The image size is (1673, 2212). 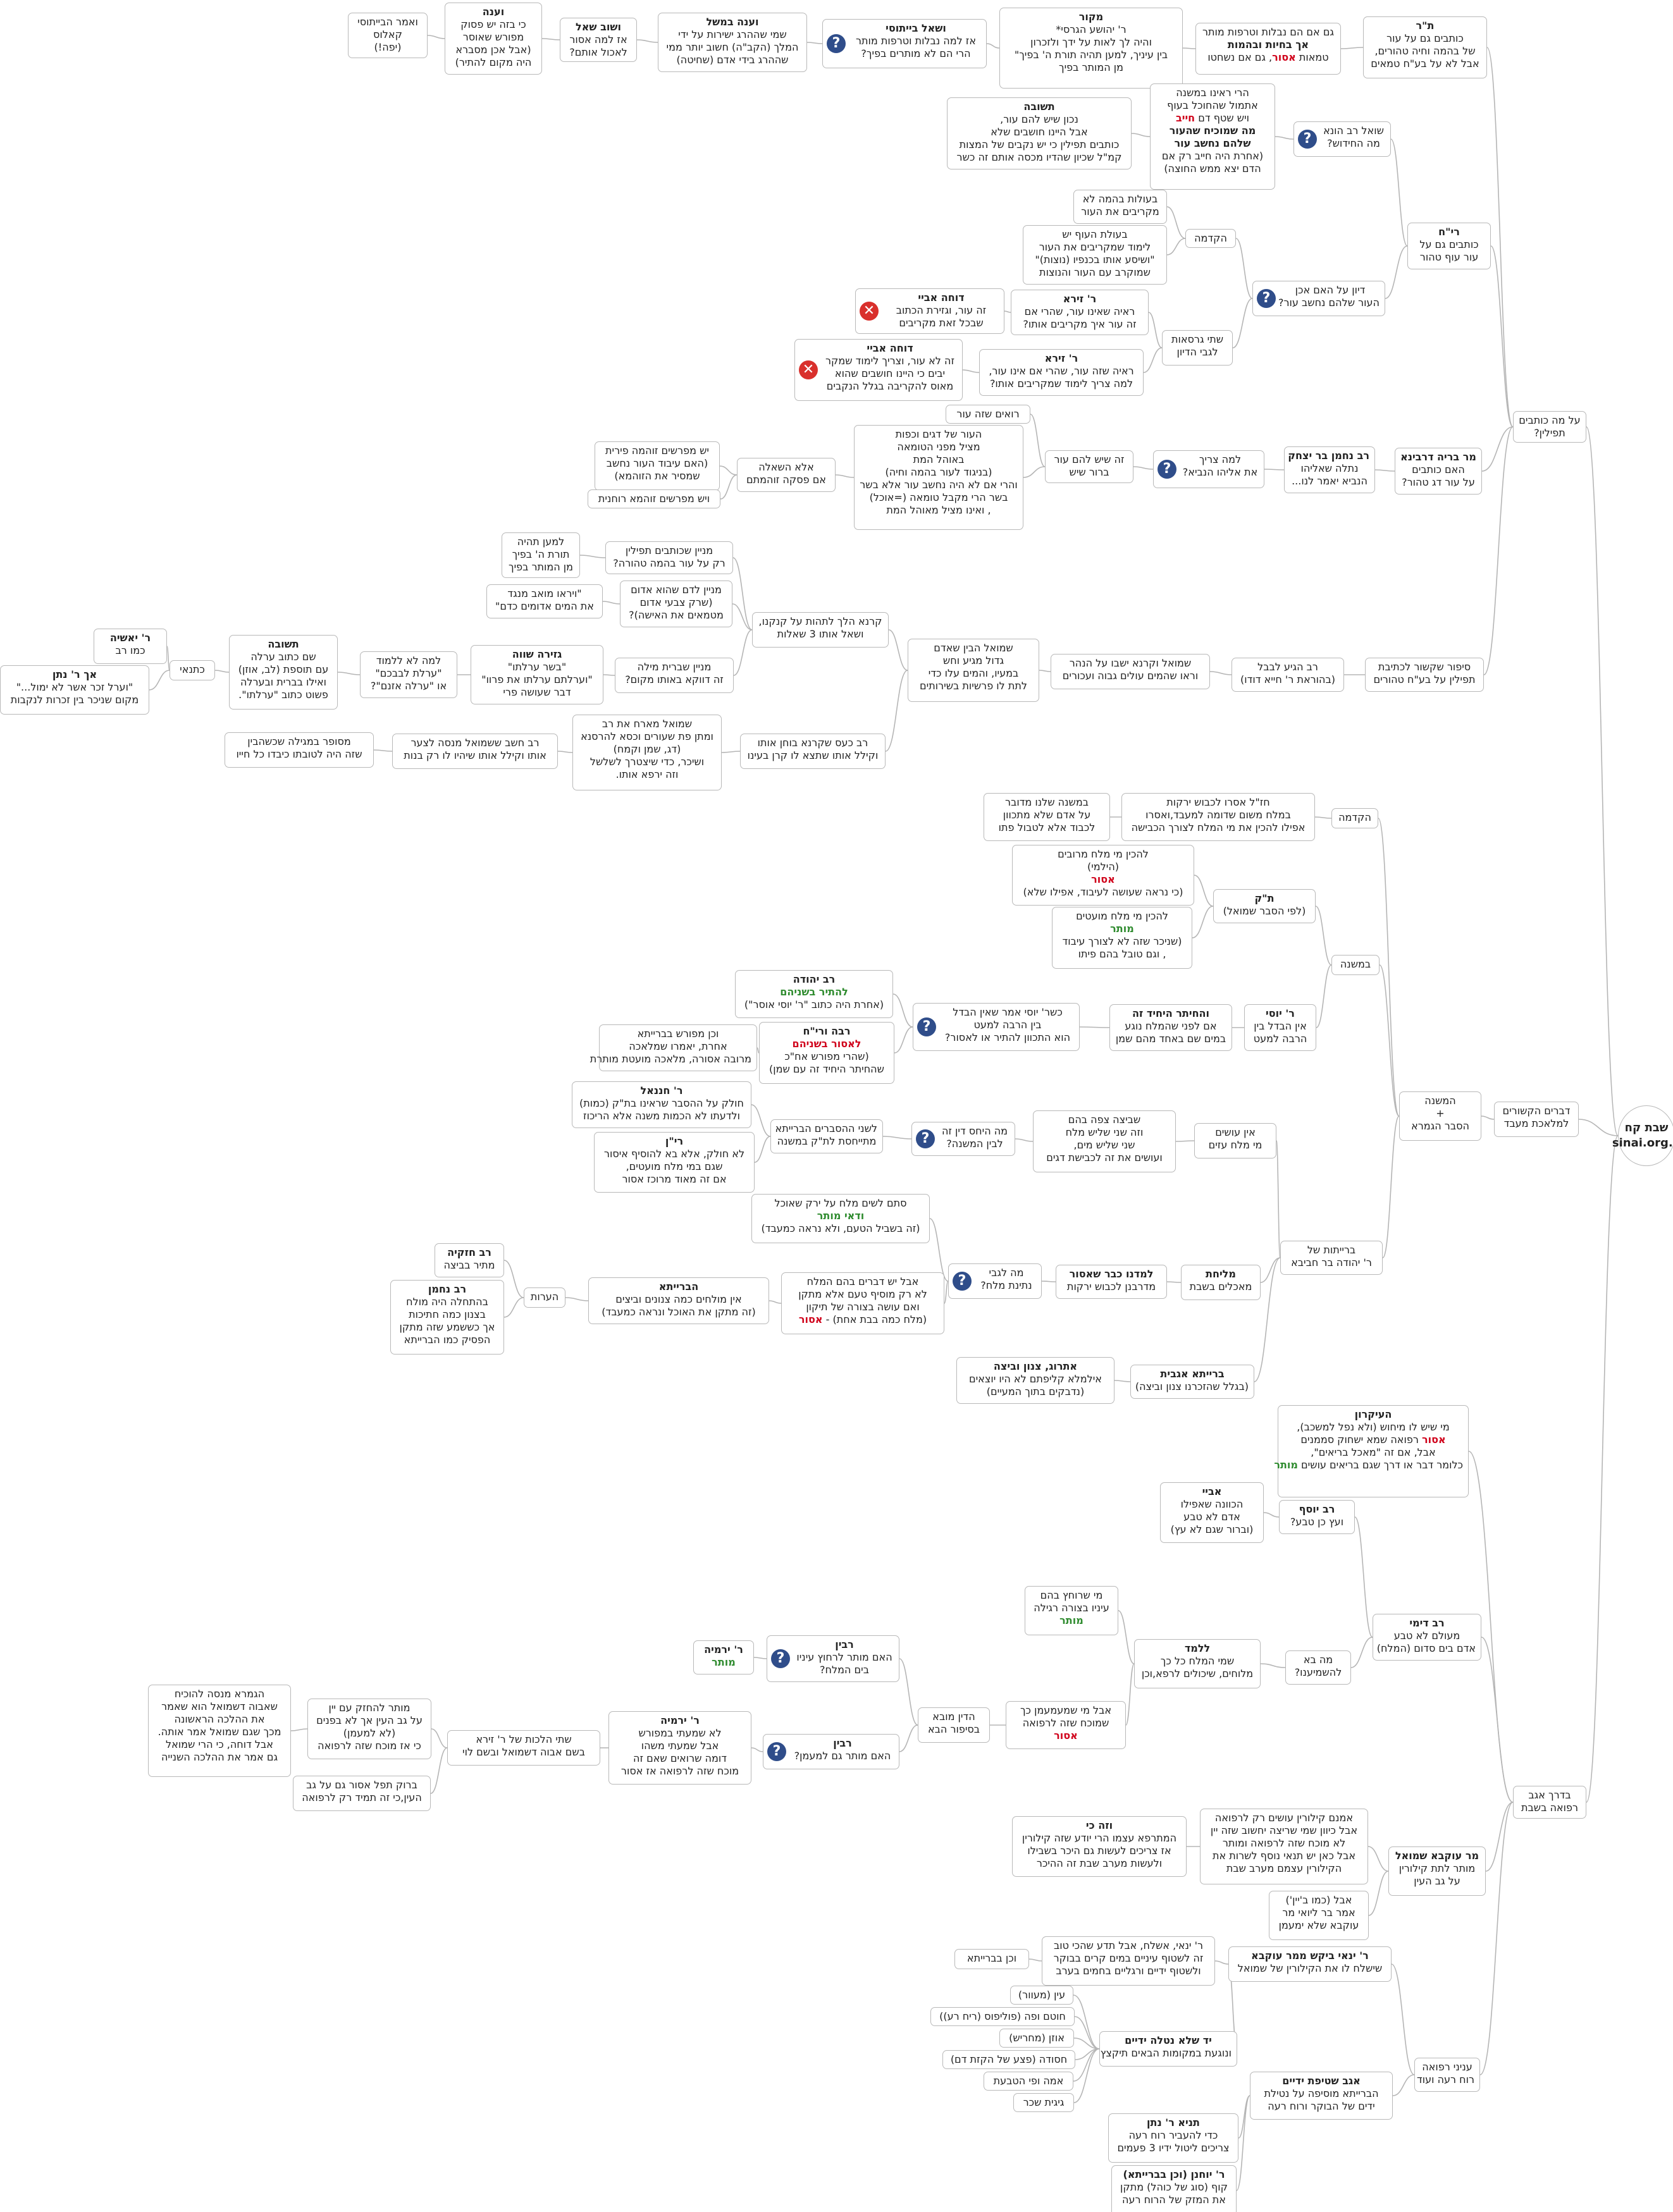 I want to click on node-e16: ר' יאשיה כמו רב, so click(x=130, y=646).